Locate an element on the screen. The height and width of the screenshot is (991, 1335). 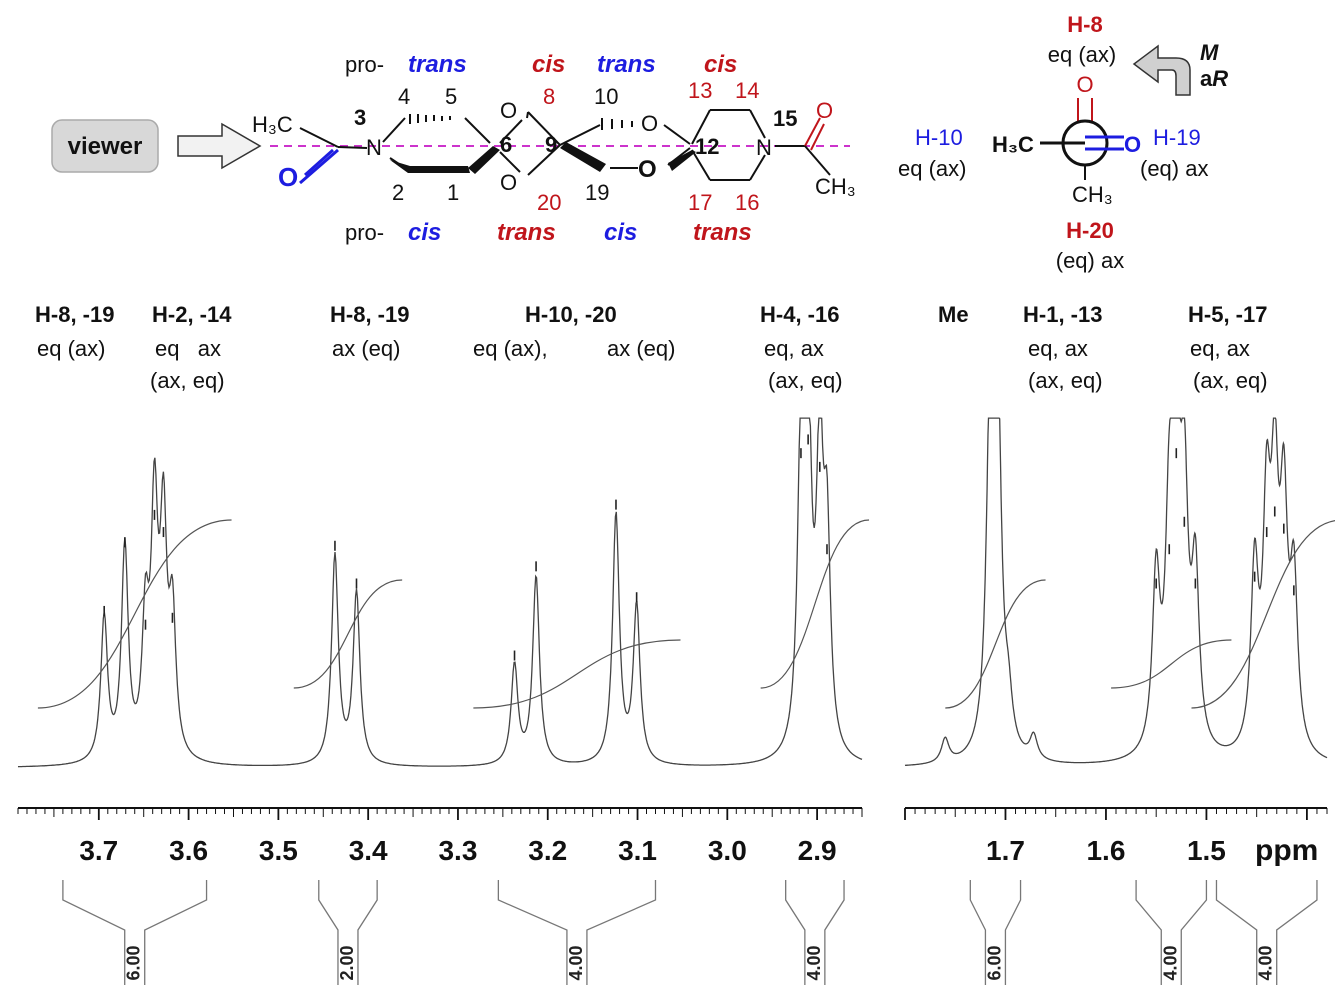
label-top-3: trans is located at coordinates (626, 64).